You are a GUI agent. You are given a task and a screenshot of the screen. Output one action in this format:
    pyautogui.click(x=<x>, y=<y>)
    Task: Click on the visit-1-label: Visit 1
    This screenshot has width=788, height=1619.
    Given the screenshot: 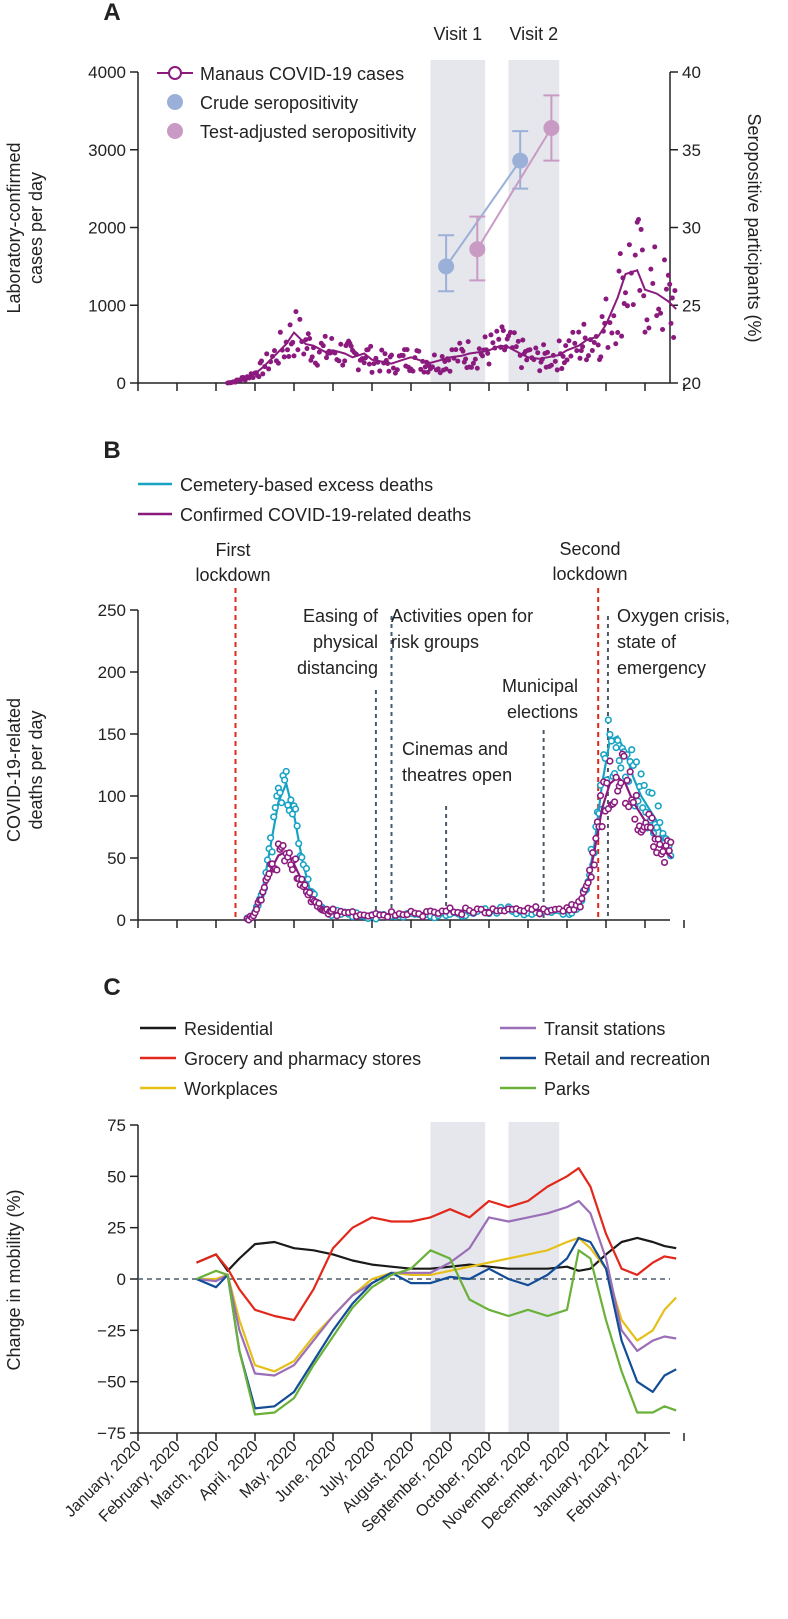 What is the action you would take?
    pyautogui.click(x=457, y=34)
    